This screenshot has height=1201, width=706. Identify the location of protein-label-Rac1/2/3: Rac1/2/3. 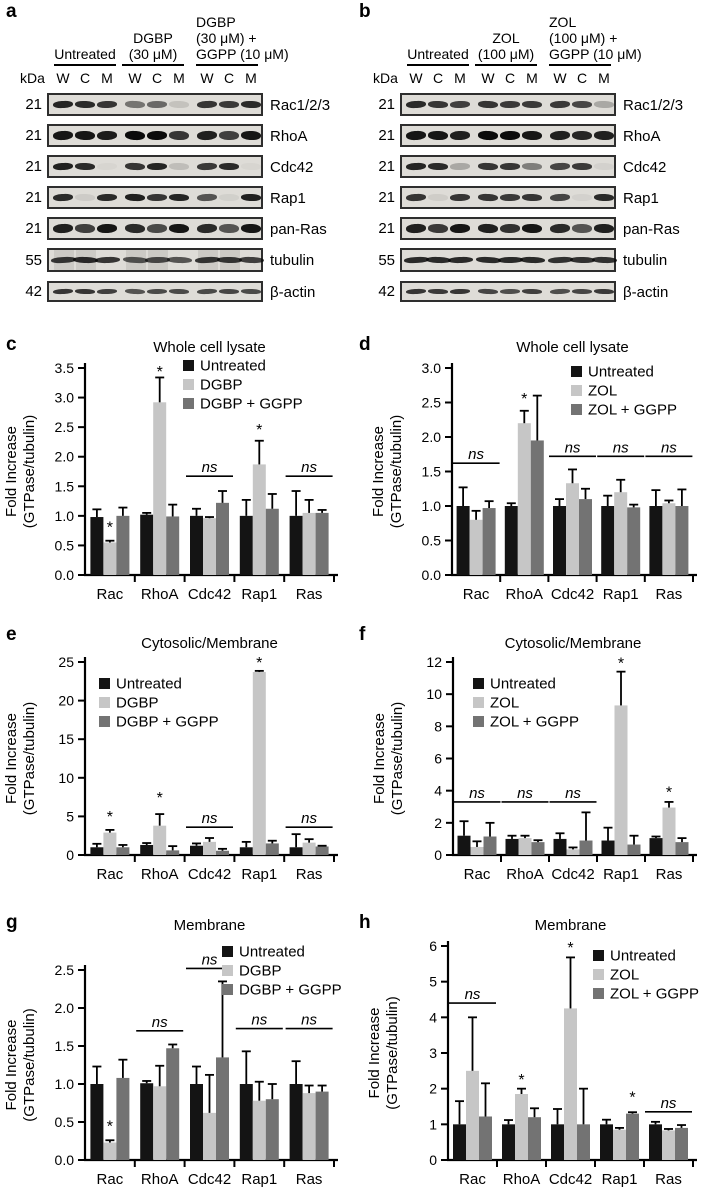
(300, 105).